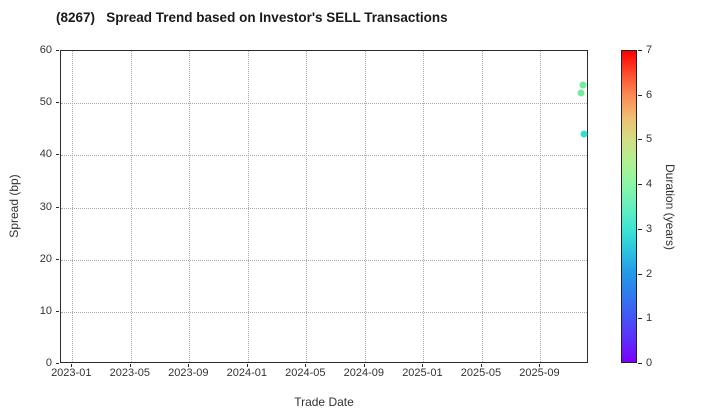 This screenshot has width=720, height=420. What do you see at coordinates (14, 206) in the screenshot?
I see `y-axis-label: Spread (bp)` at bounding box center [14, 206].